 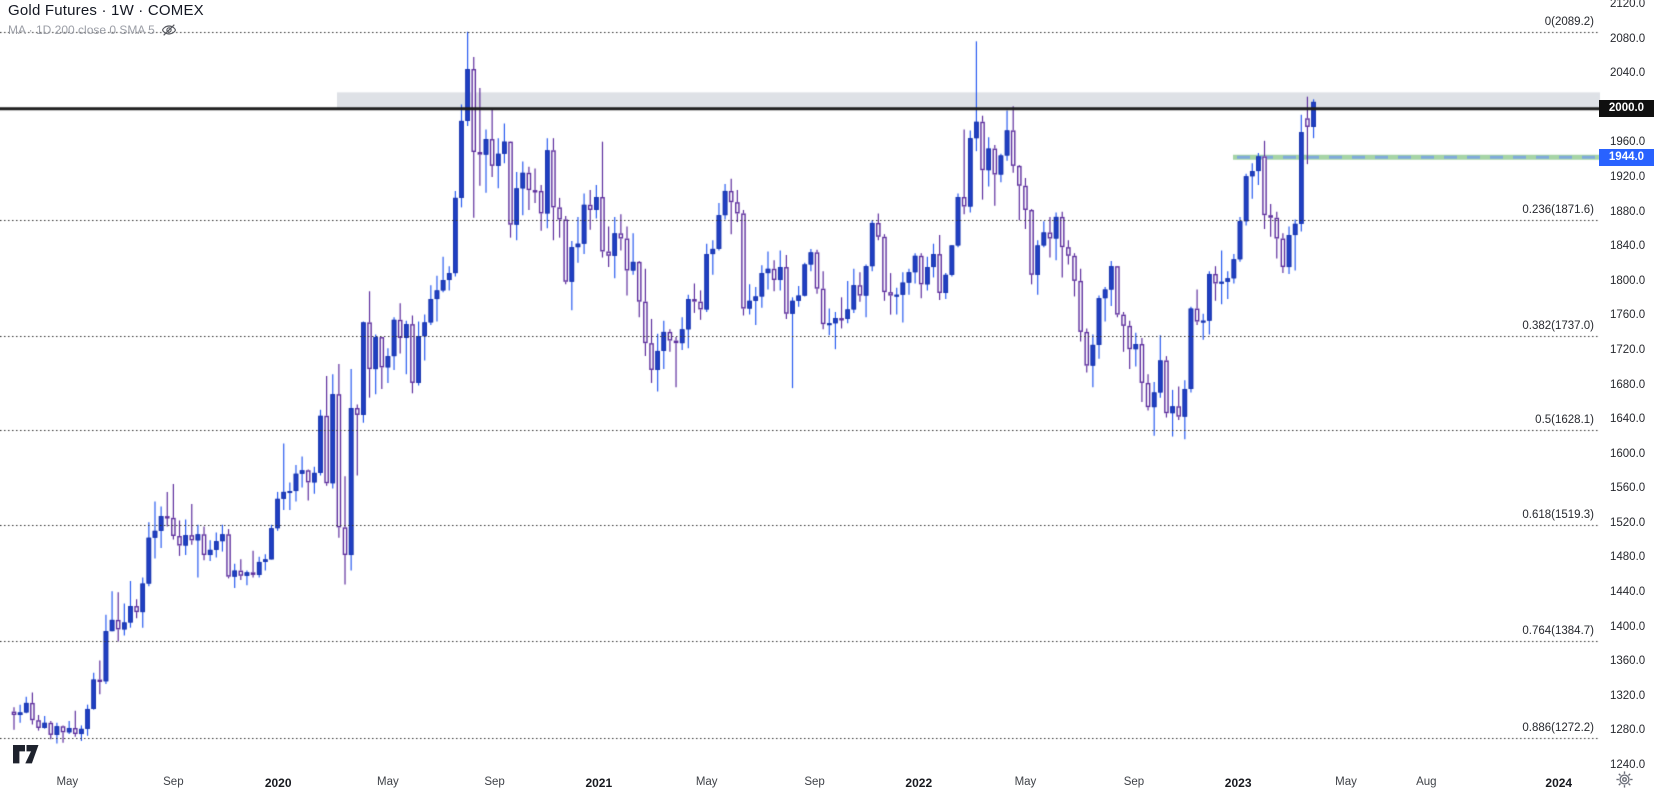 What do you see at coordinates (1628, 384) in the screenshot?
I see `price-axis-tick: 1680.0` at bounding box center [1628, 384].